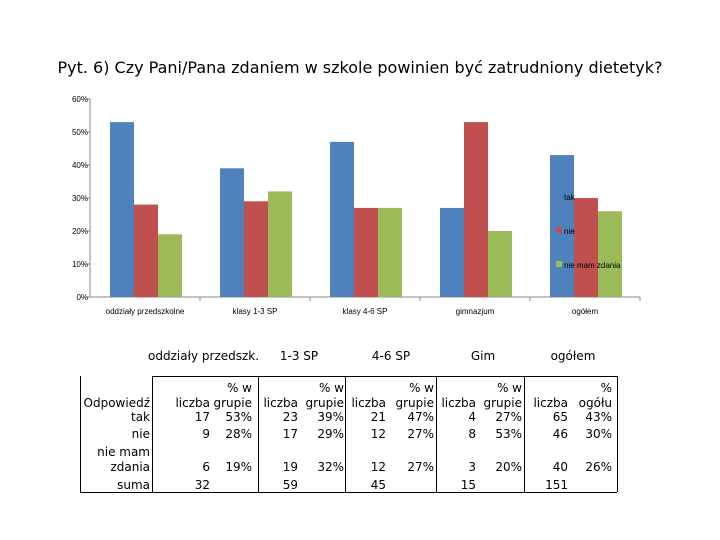 This screenshot has height=540, width=720. I want to click on table-cell-liczba: 45, so click(378, 485).